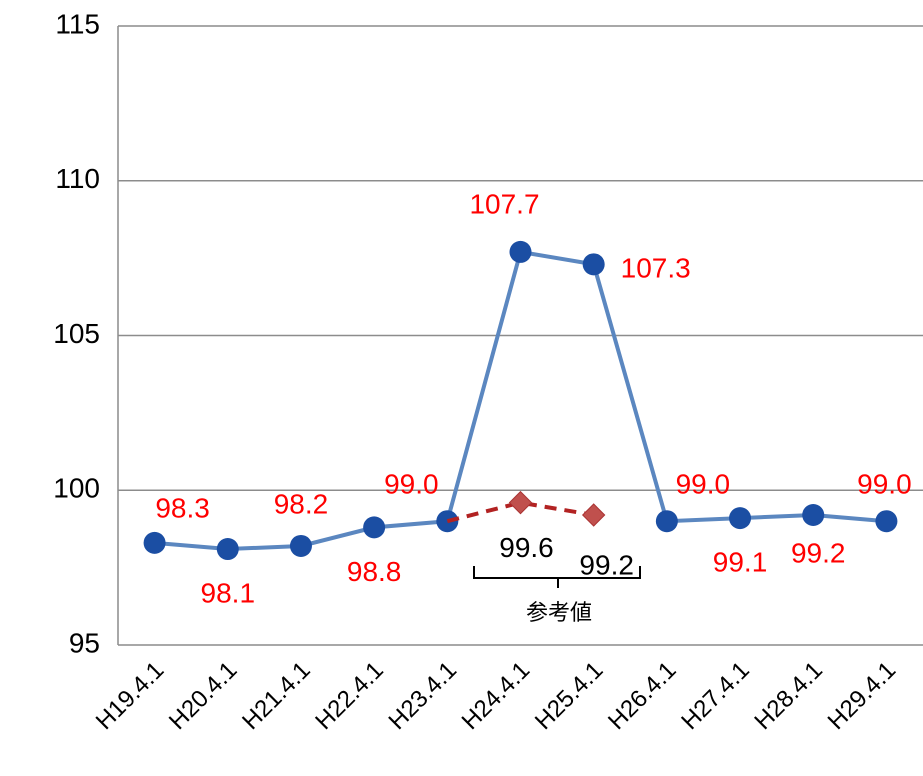 This screenshot has height=776, width=923. What do you see at coordinates (559, 612) in the screenshot?
I see `annotation: 参考値` at bounding box center [559, 612].